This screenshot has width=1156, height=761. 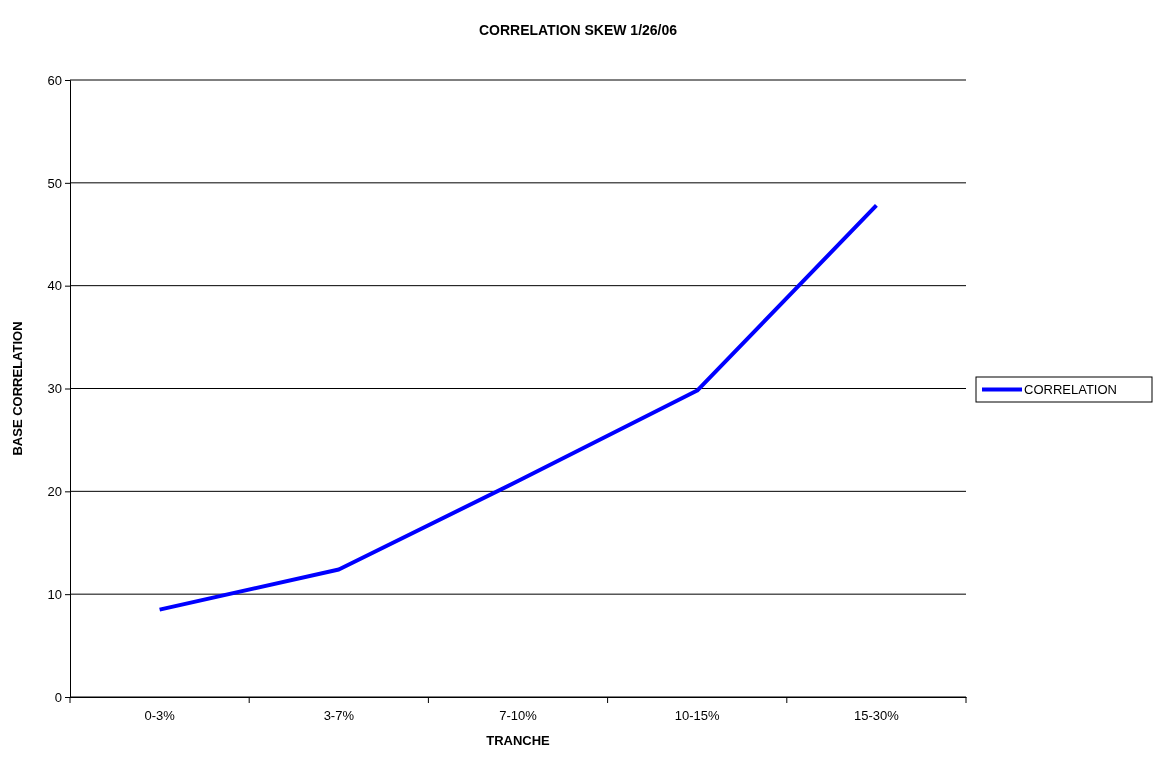 What do you see at coordinates (697, 715) in the screenshot?
I see `x-tick-label: 10-15%` at bounding box center [697, 715].